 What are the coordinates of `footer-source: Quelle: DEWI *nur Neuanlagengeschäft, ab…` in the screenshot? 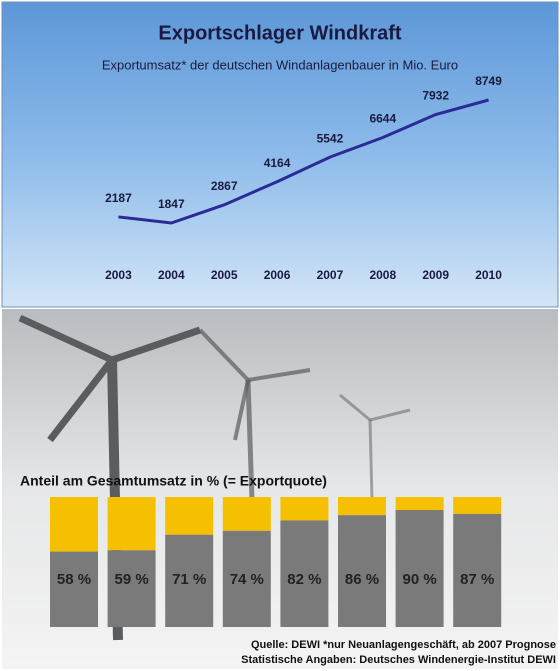 It's located at (403, 645).